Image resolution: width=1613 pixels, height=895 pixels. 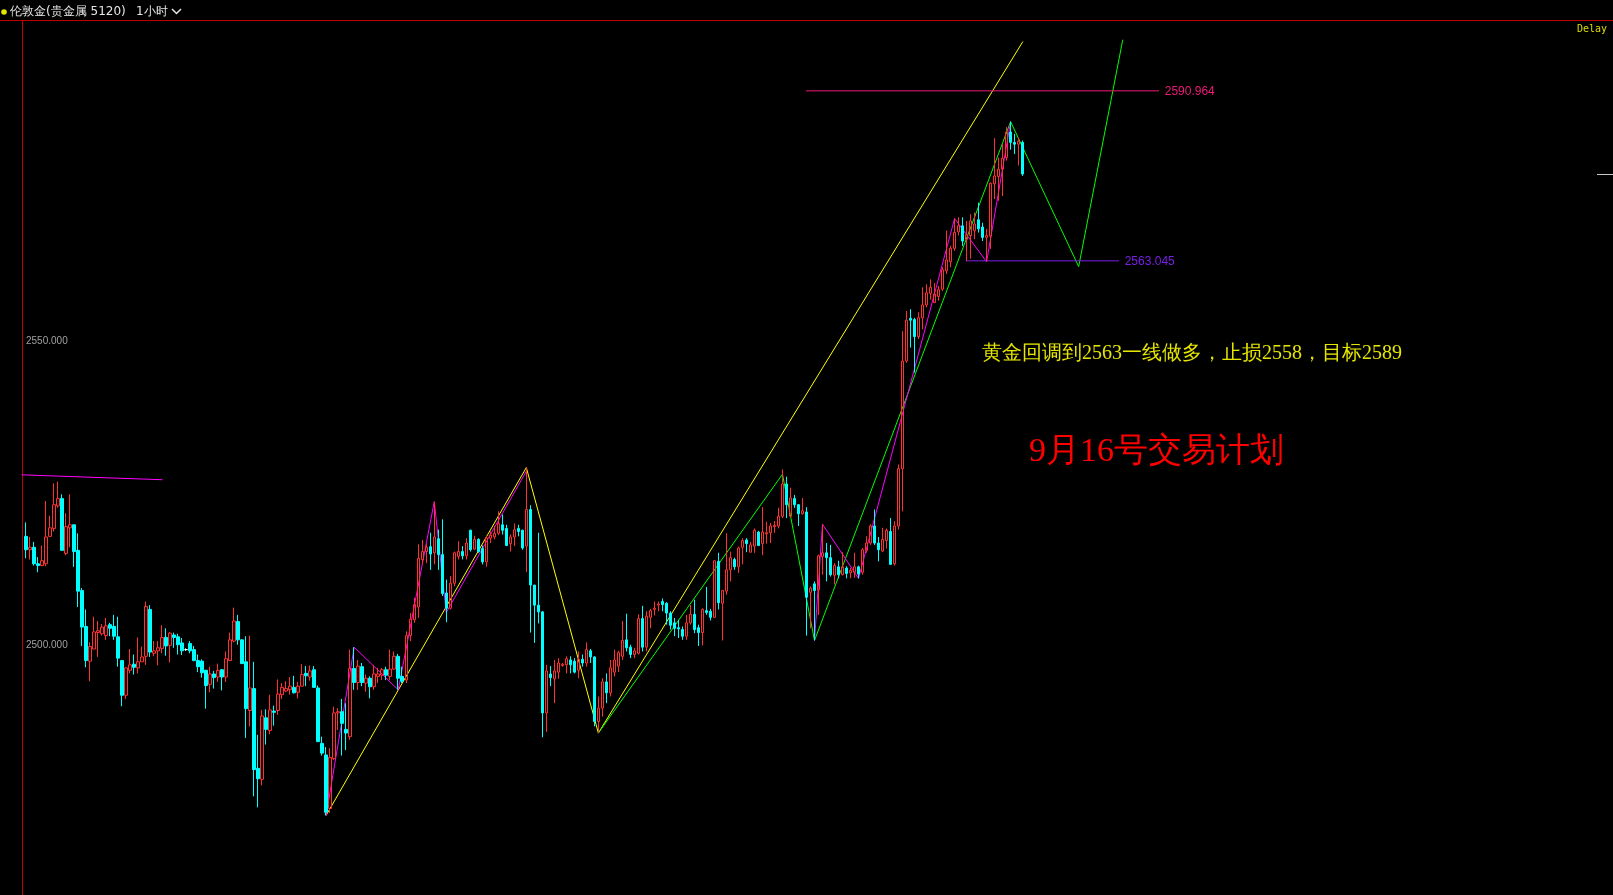 I want to click on annotation: 黄金回调到2563一线做多，止损2558，目标2589, so click(x=1192, y=352).